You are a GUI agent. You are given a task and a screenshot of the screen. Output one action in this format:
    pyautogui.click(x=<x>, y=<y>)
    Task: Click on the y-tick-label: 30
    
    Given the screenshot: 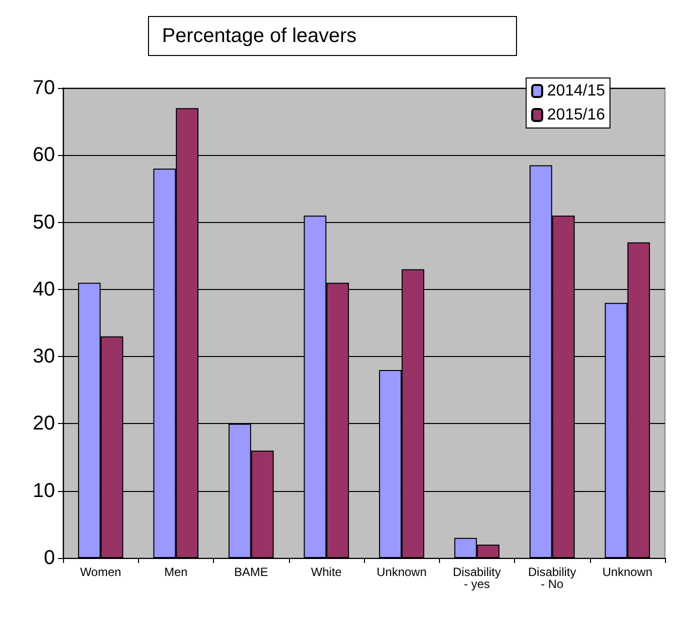 What is the action you would take?
    pyautogui.click(x=43, y=357)
    